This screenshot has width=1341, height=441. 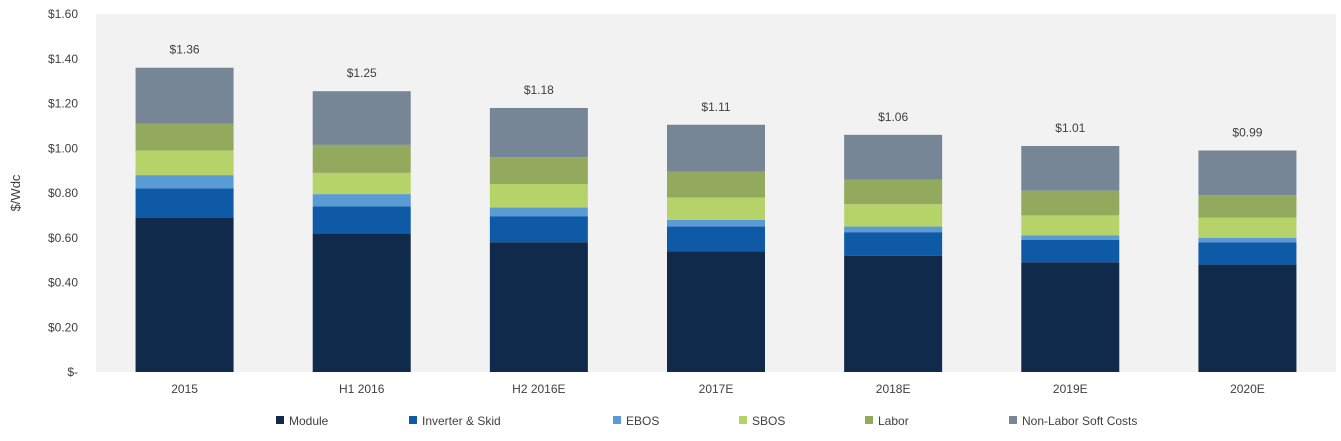 What do you see at coordinates (309, 421) in the screenshot?
I see `legend-label: Module` at bounding box center [309, 421].